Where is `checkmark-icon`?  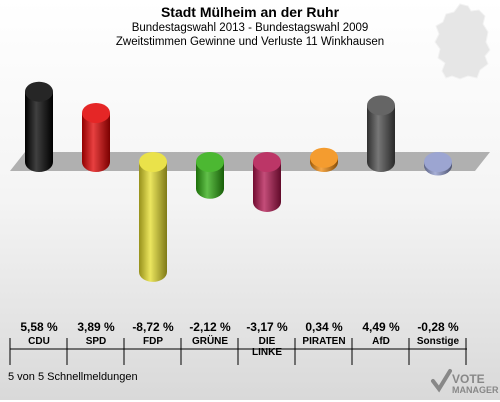
checkmark-icon is located at coordinates (441, 381).